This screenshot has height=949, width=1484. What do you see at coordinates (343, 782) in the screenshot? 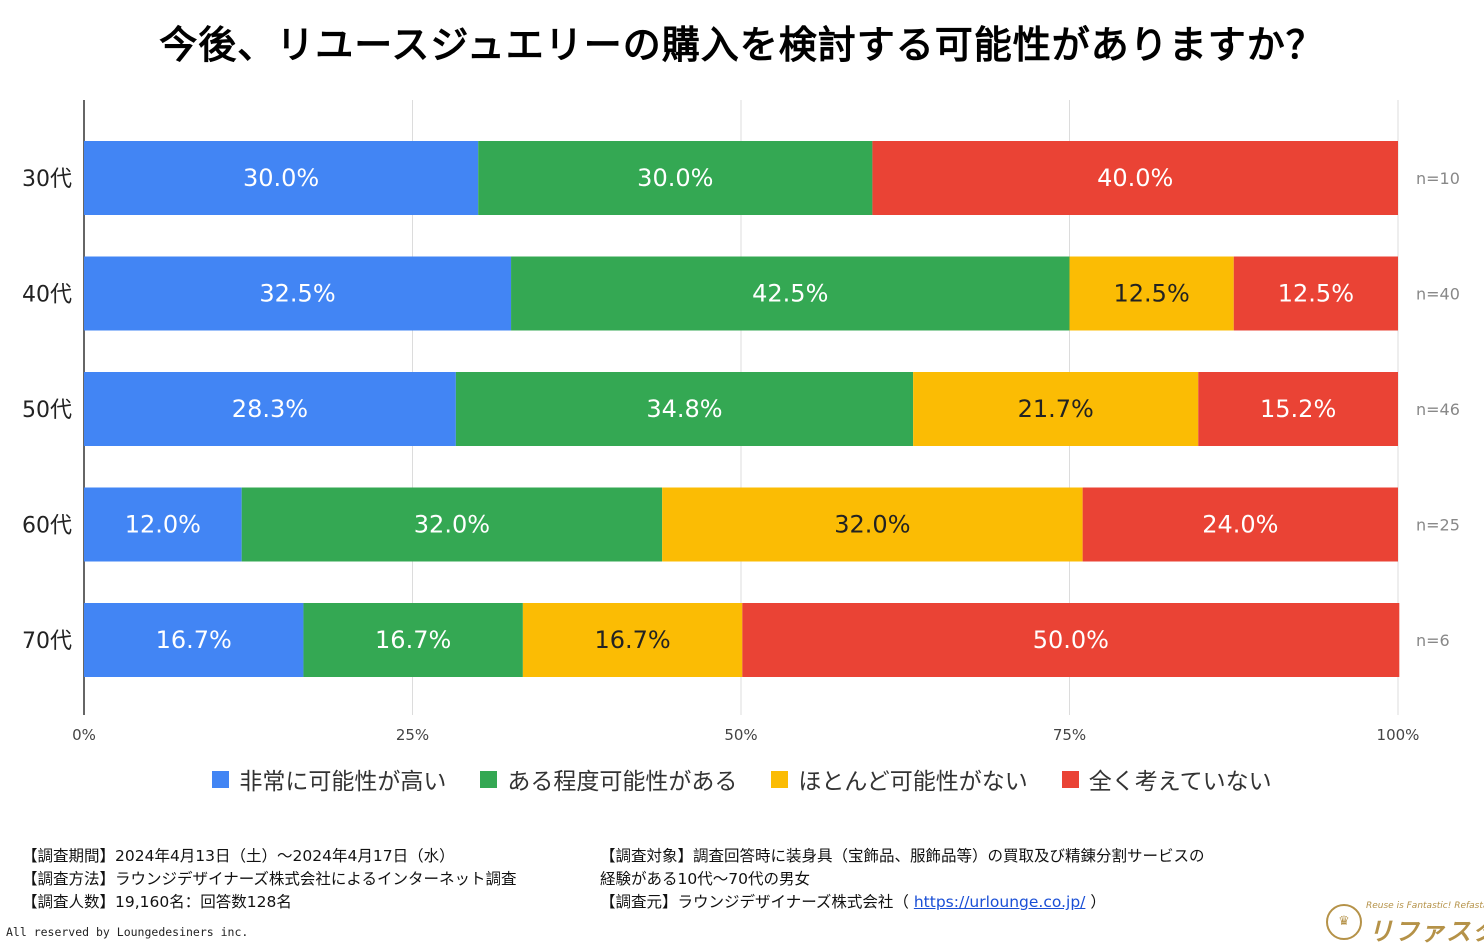
I see `legend-label-very-likely: 非常に可能性が高い` at bounding box center [343, 782].